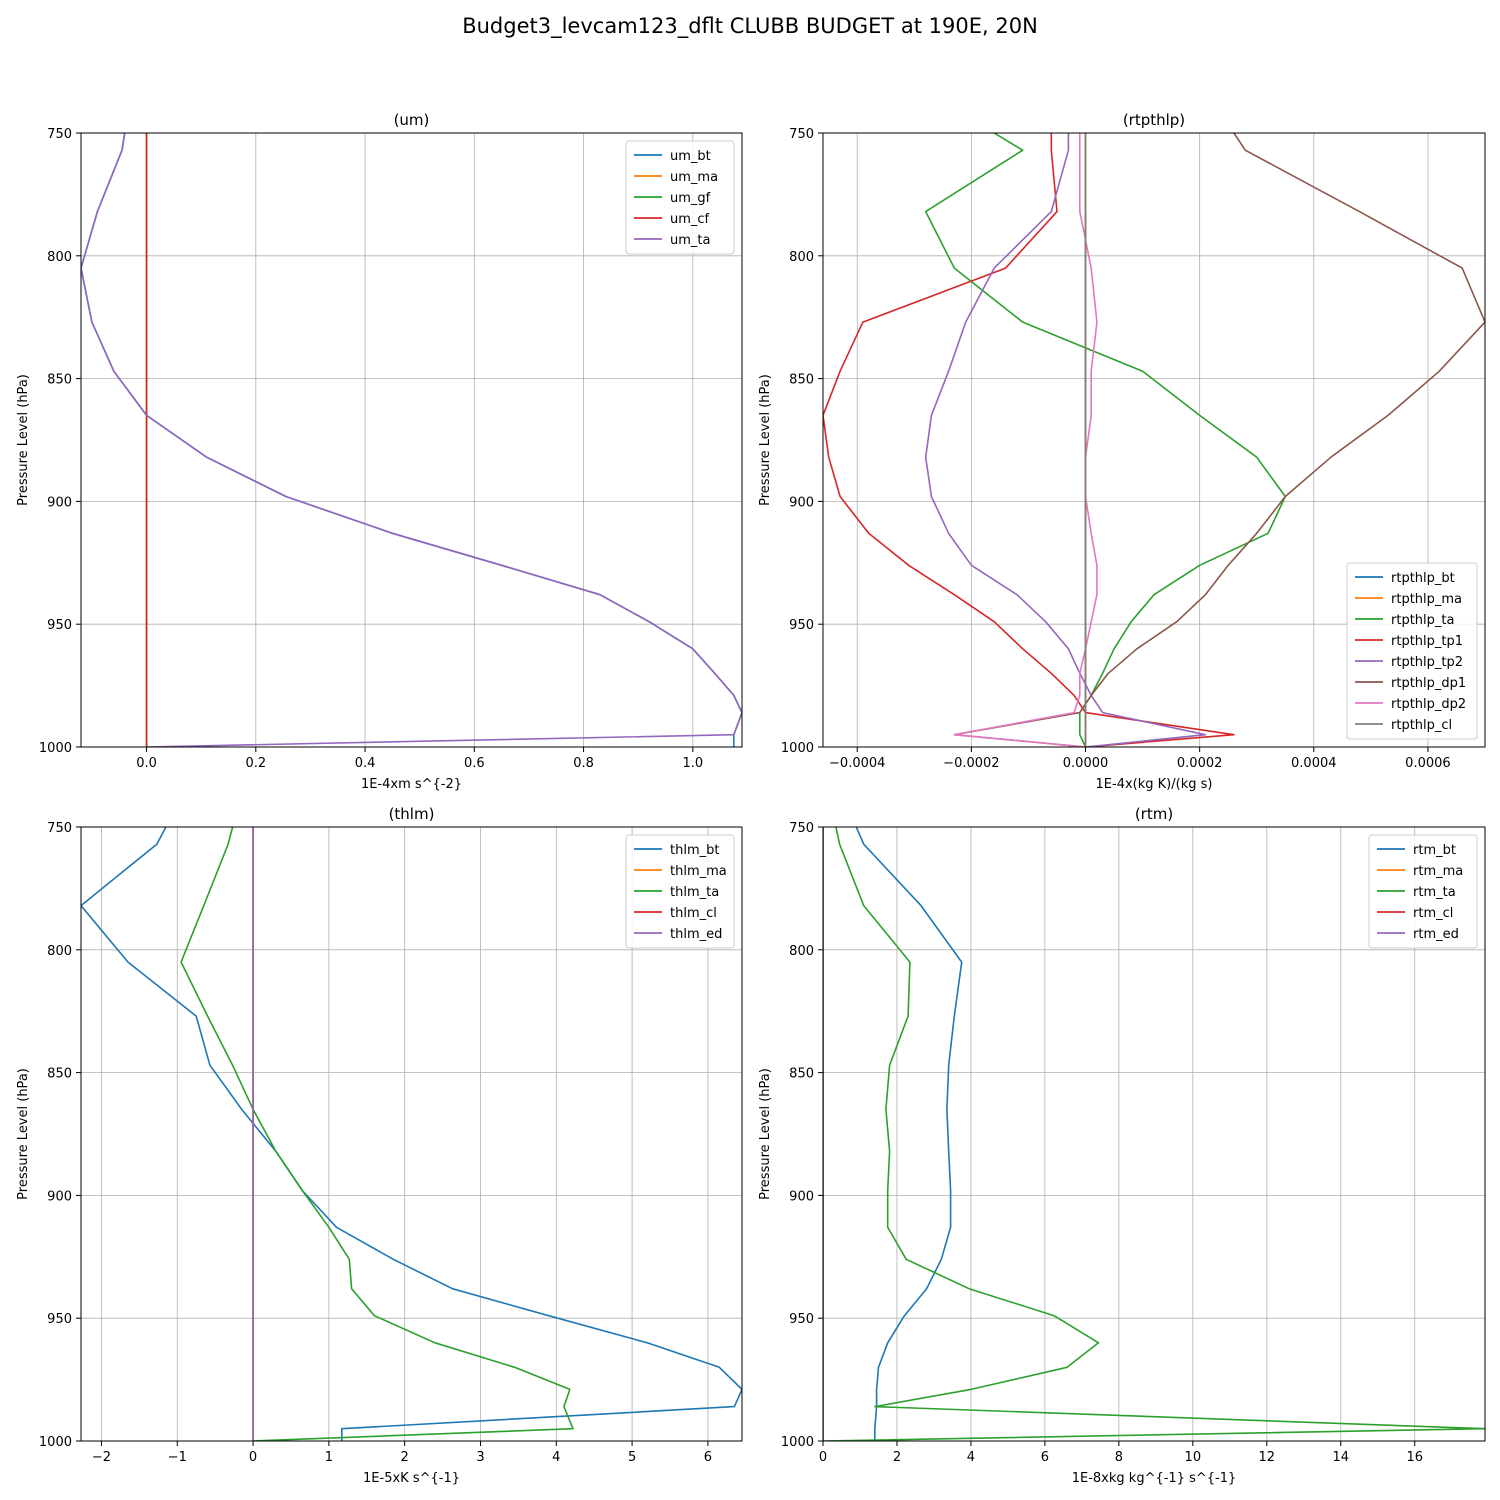 Image resolution: width=1500 pixels, height=1500 pixels. I want to click on x-tick-label: 5, so click(632, 1457).